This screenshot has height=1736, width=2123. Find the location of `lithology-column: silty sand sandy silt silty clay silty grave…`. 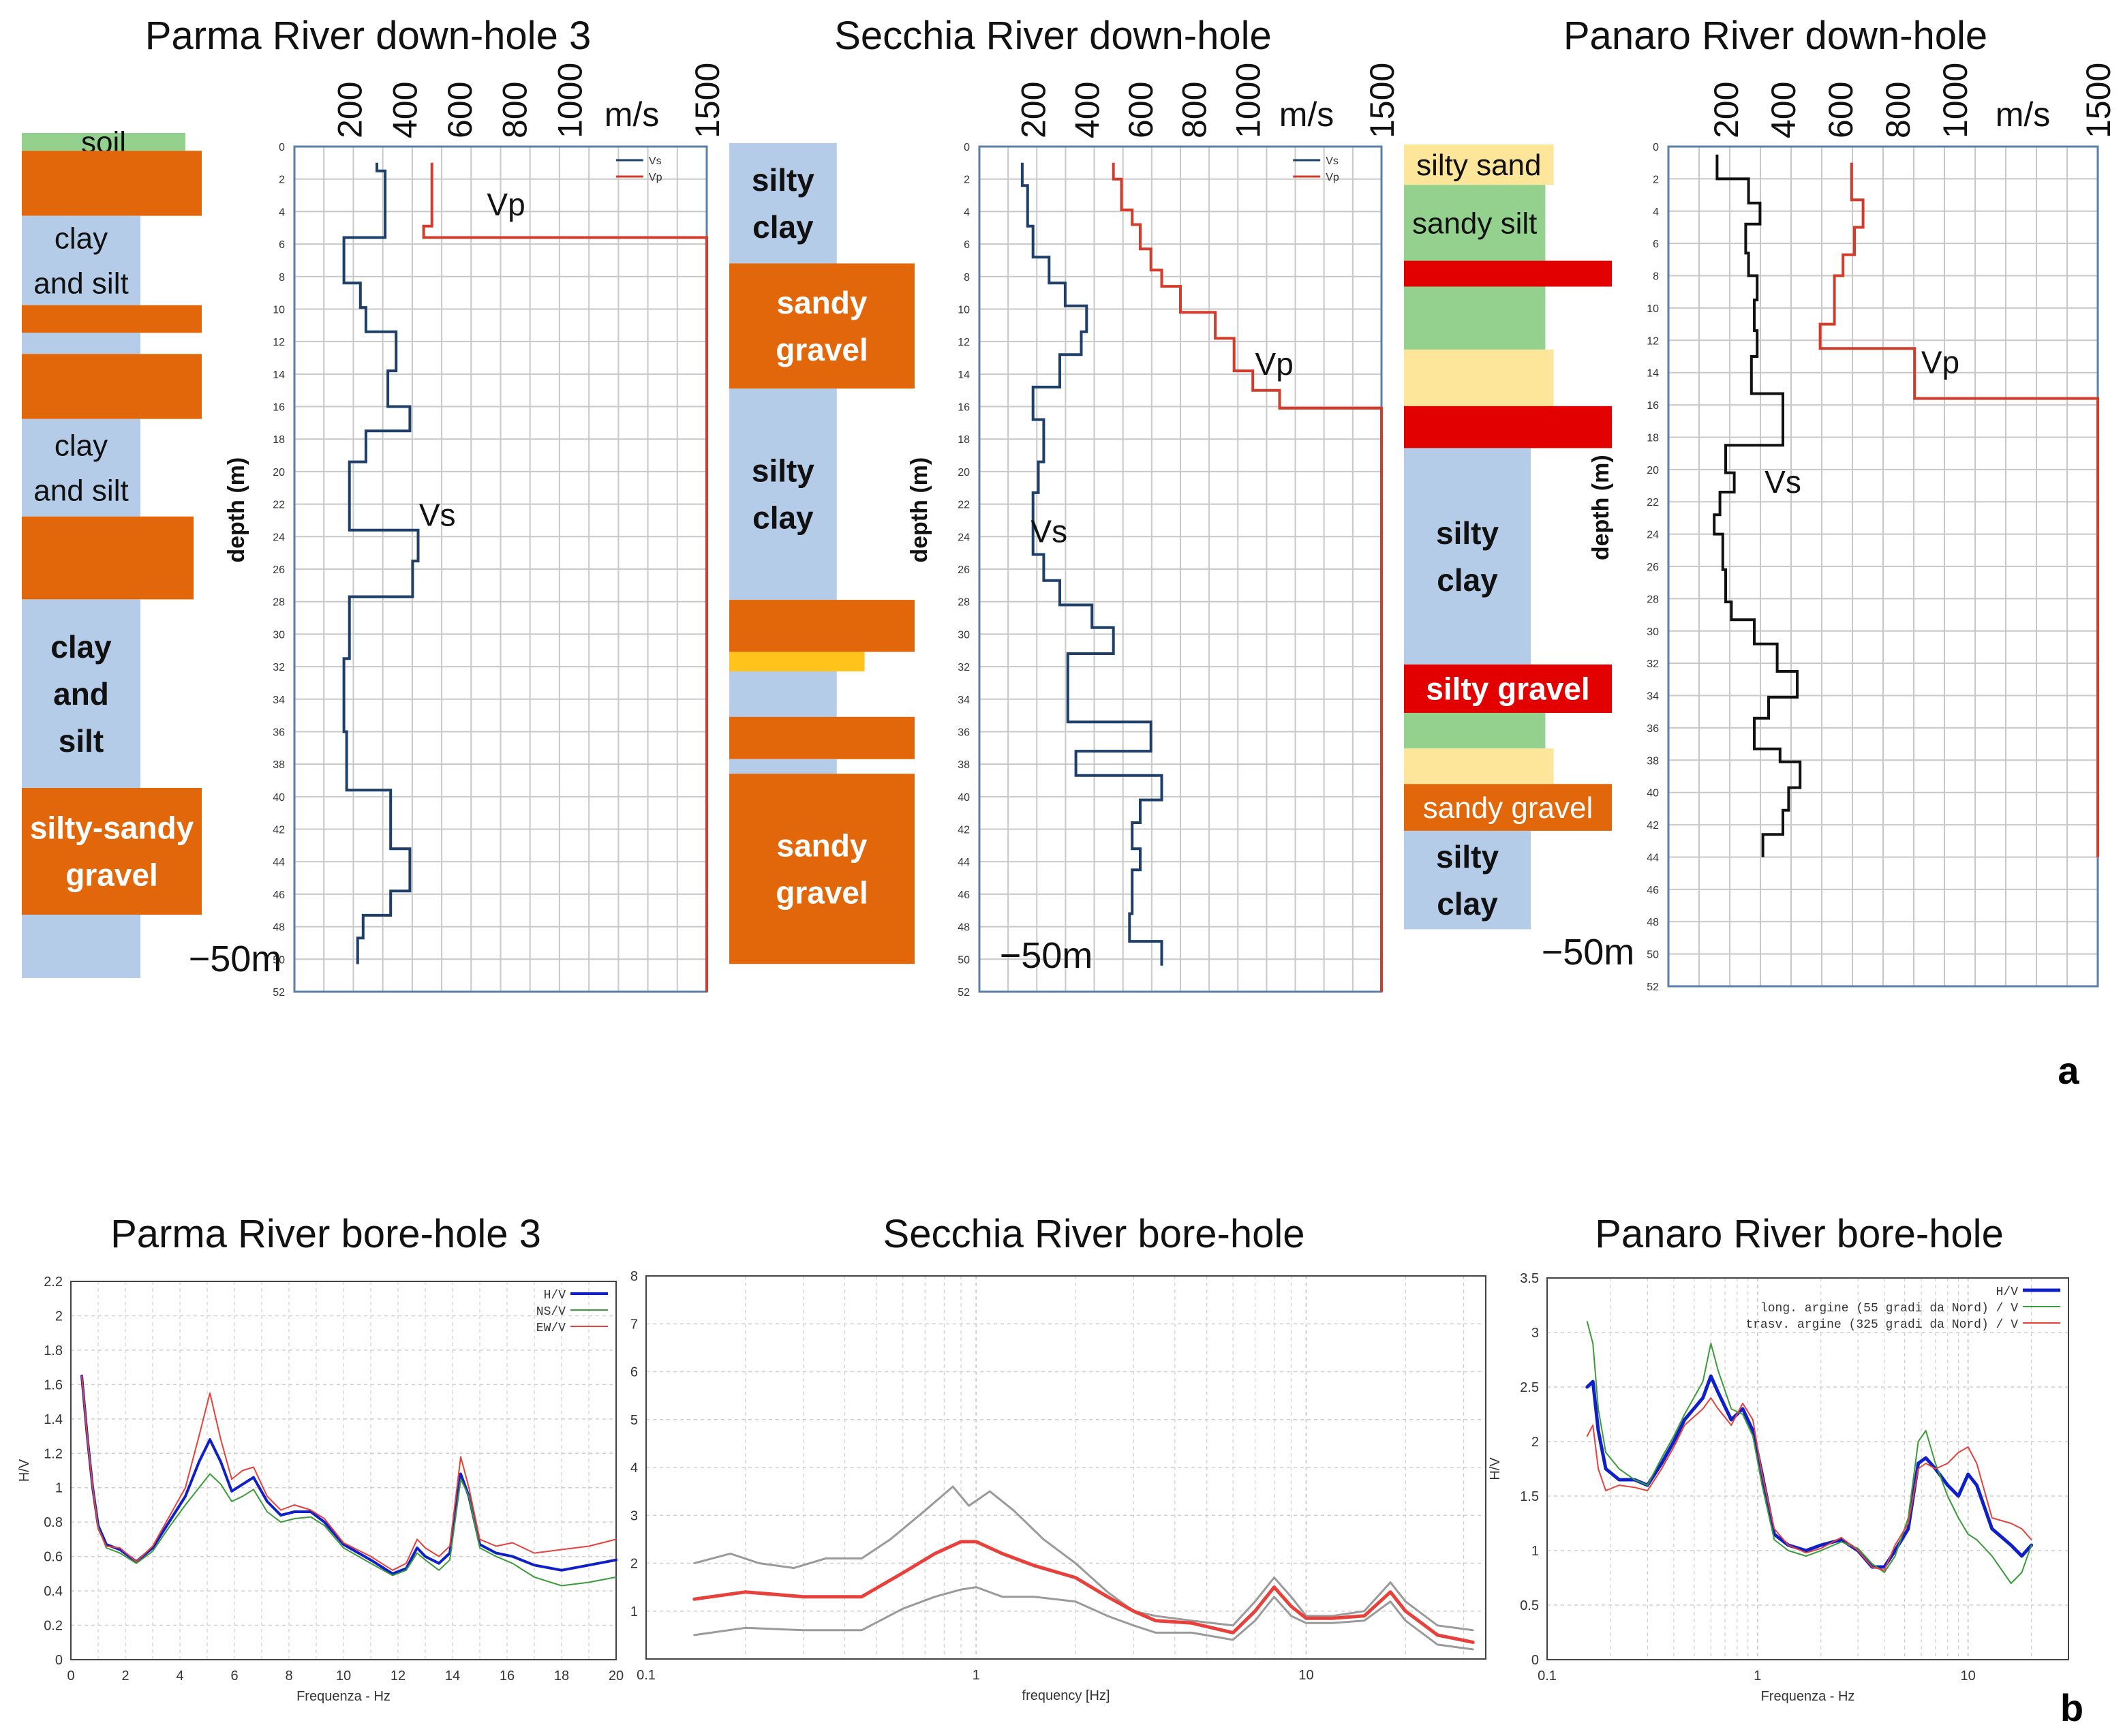

lithology-column: silty sand sandy silt silty clay silty grave… is located at coordinates (1508, 537).